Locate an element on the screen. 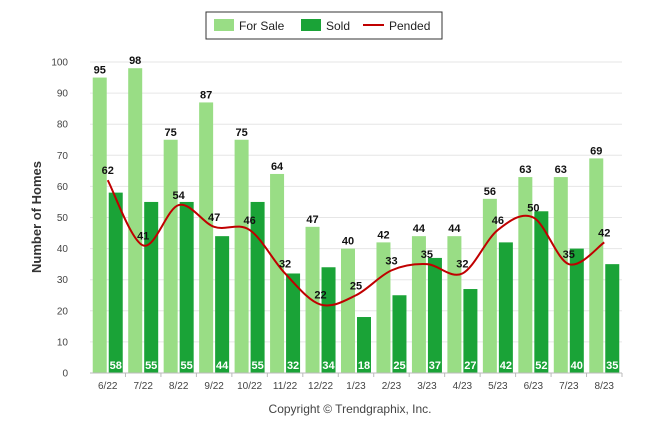 The height and width of the screenshot is (434, 646). data-label-for-sale: 95 is located at coordinates (100, 71).